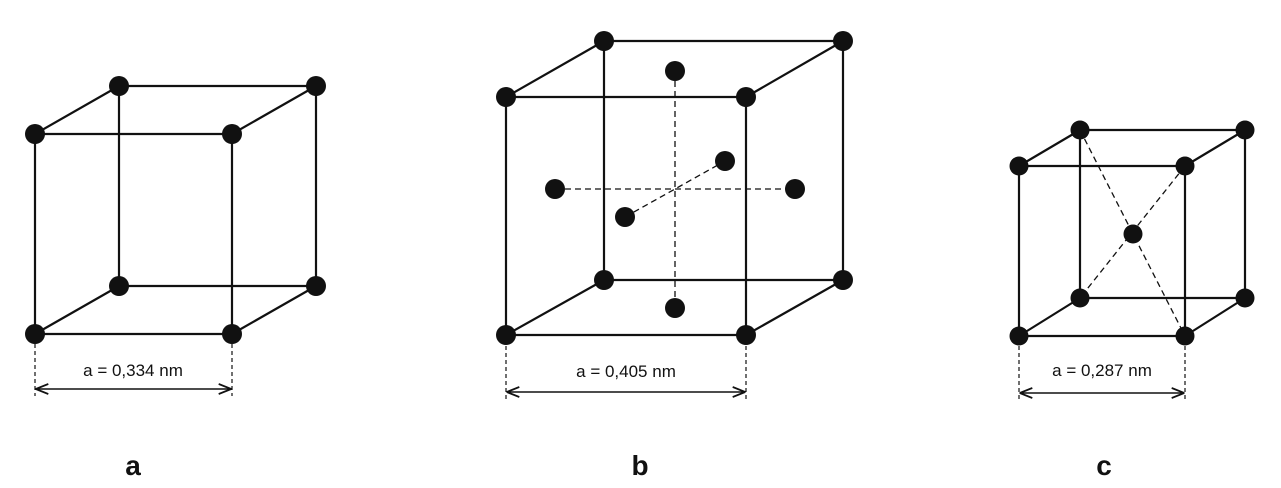  I want to click on cube-c-caption: c, so click(1104, 465).